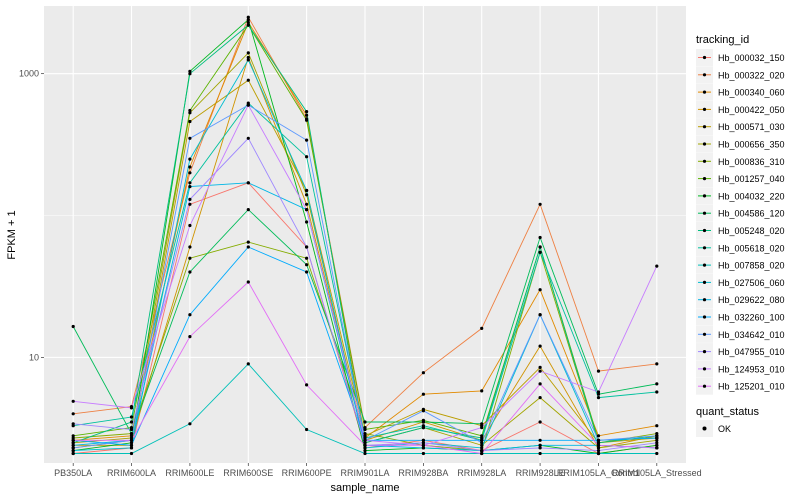 This screenshot has width=800, height=500. Describe the element at coordinates (12, 234) in the screenshot. I see `y-axis-title: FPKM + 1` at that location.